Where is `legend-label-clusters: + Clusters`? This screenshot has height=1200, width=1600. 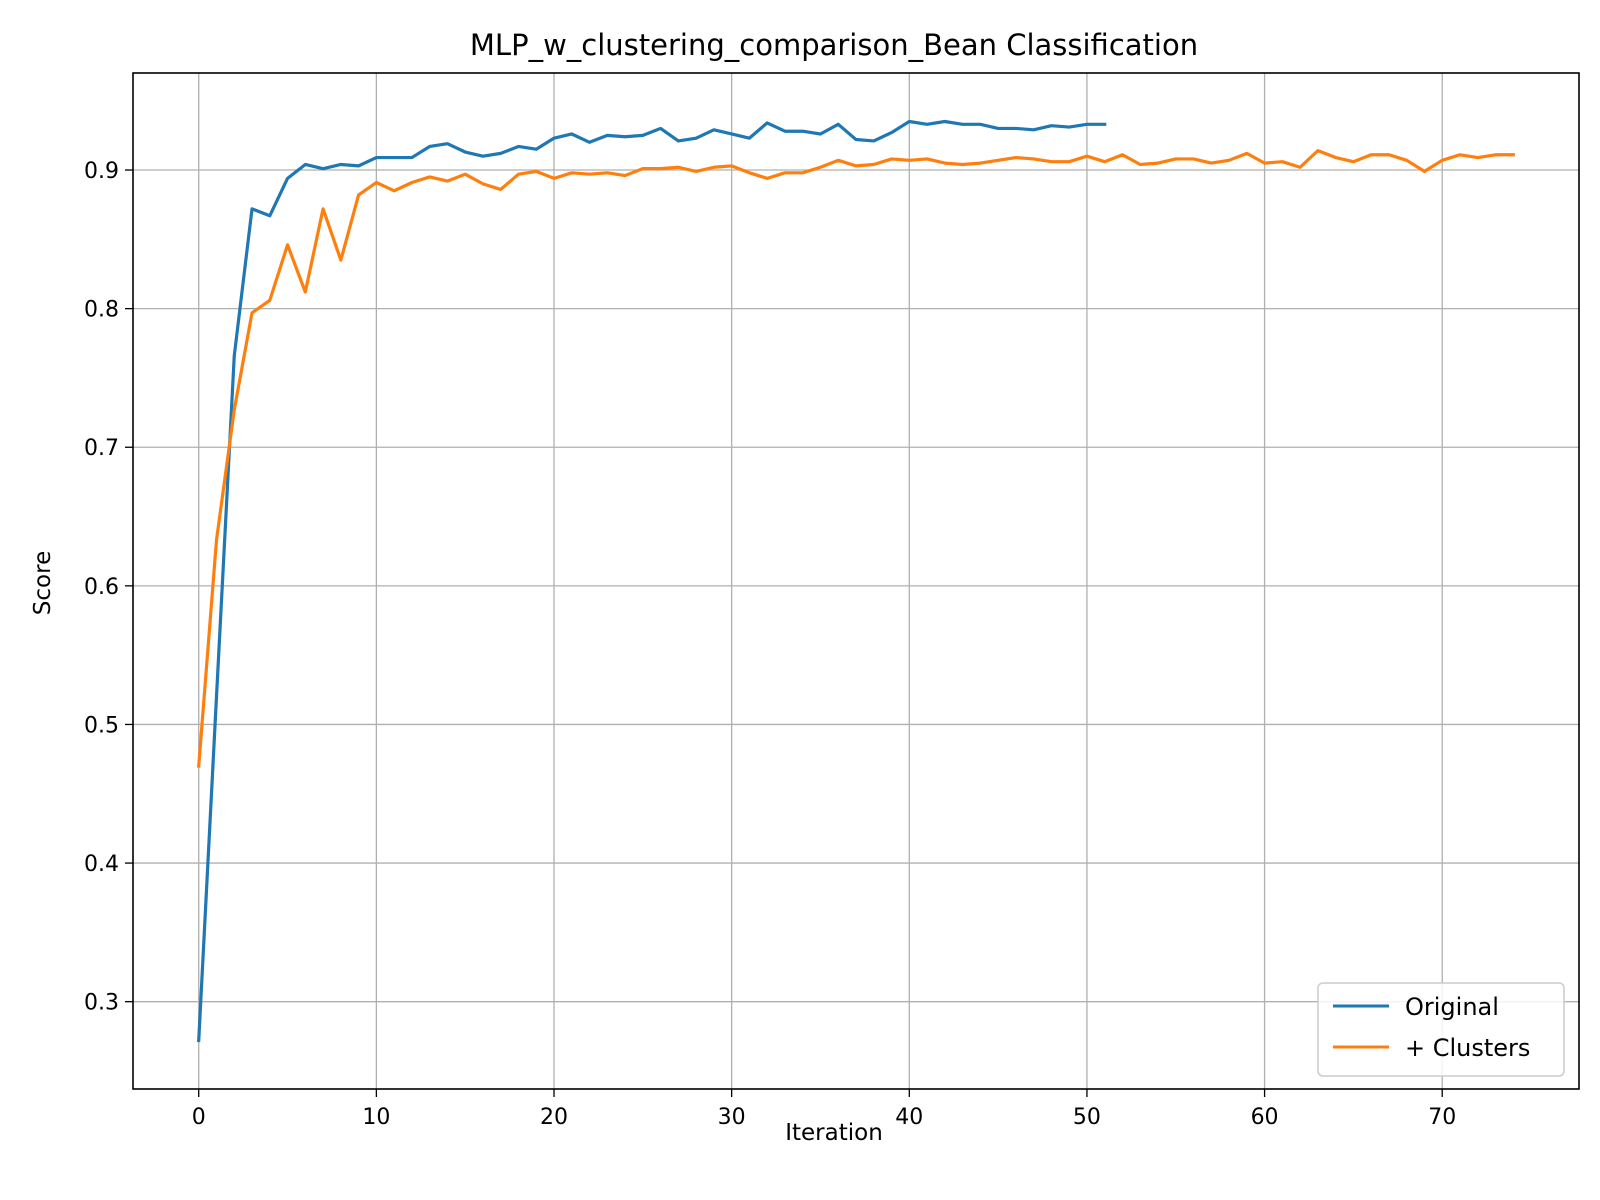 legend-label-clusters: + Clusters is located at coordinates (1467, 1048).